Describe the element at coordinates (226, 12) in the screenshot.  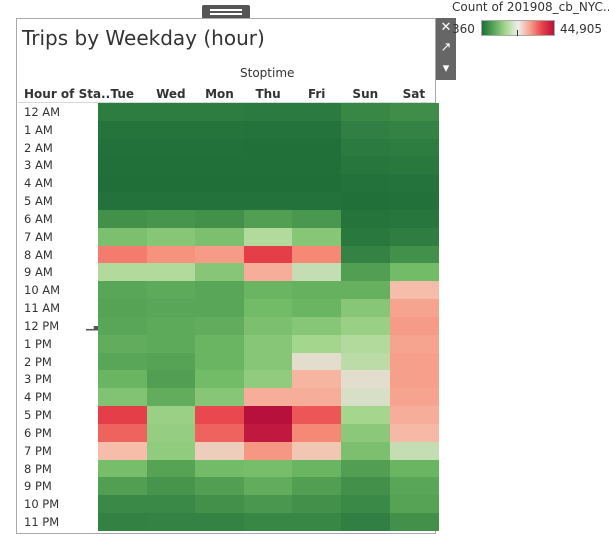
I see `drag-handle` at that location.